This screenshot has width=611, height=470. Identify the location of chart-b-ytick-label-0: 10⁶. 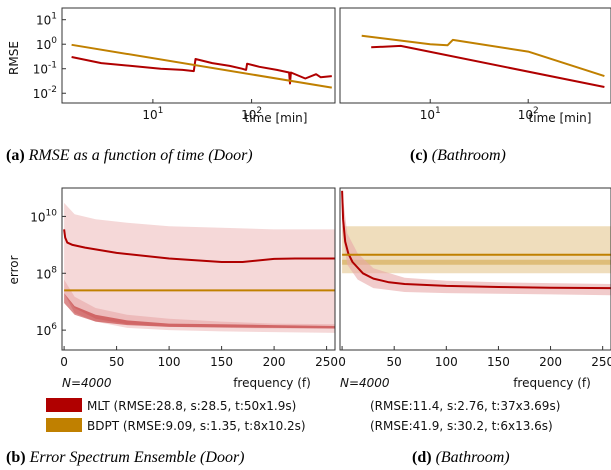
(46, 330).